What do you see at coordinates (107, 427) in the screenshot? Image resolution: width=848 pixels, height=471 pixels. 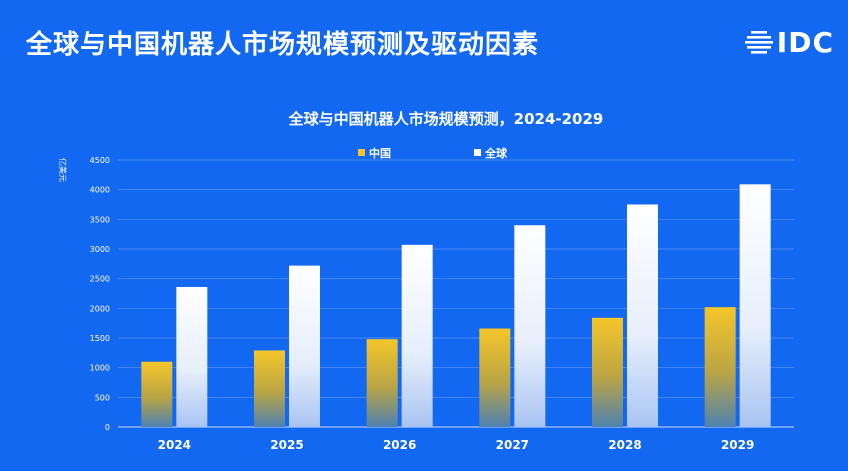 I see `y-tick-label: 0` at bounding box center [107, 427].